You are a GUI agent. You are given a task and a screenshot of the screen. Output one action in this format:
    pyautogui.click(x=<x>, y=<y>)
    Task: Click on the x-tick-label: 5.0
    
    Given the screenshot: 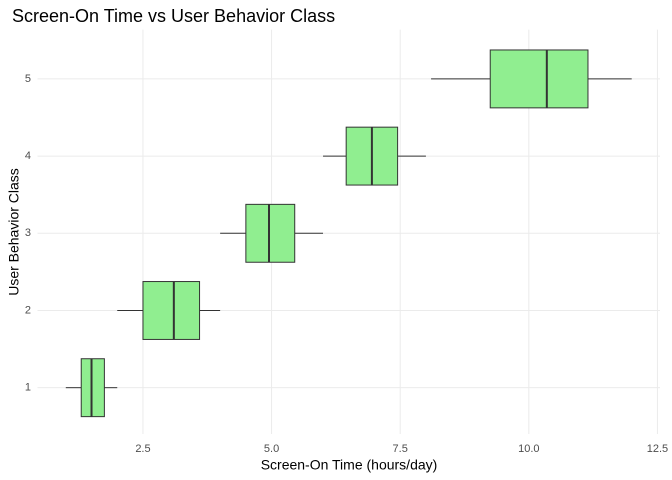 What is the action you would take?
    pyautogui.click(x=271, y=449)
    